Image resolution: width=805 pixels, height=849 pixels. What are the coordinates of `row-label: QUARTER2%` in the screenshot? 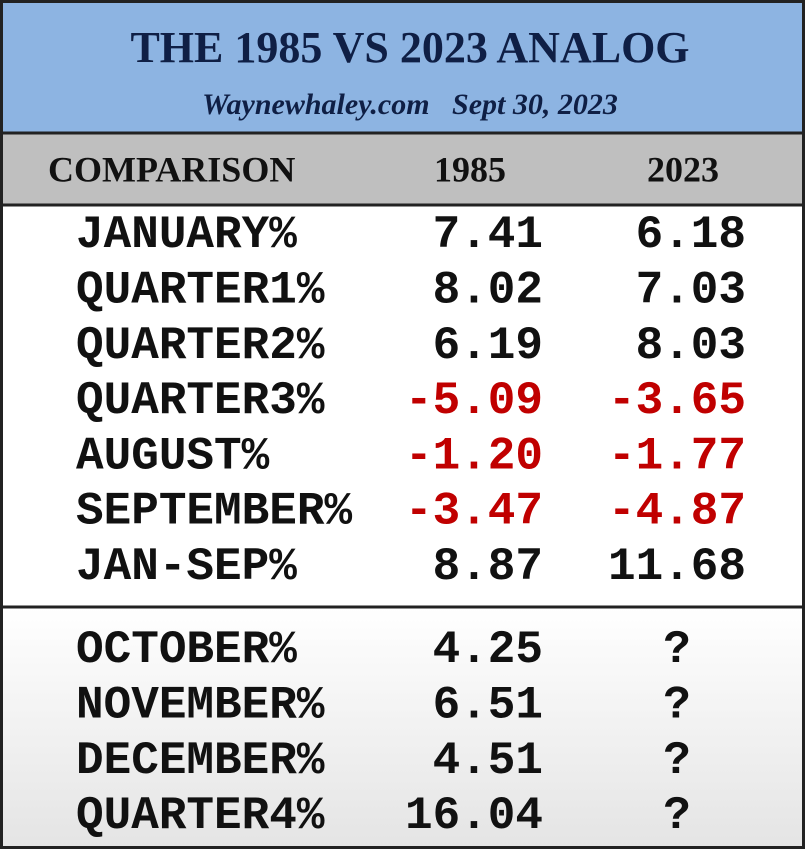 It's located at (200, 346).